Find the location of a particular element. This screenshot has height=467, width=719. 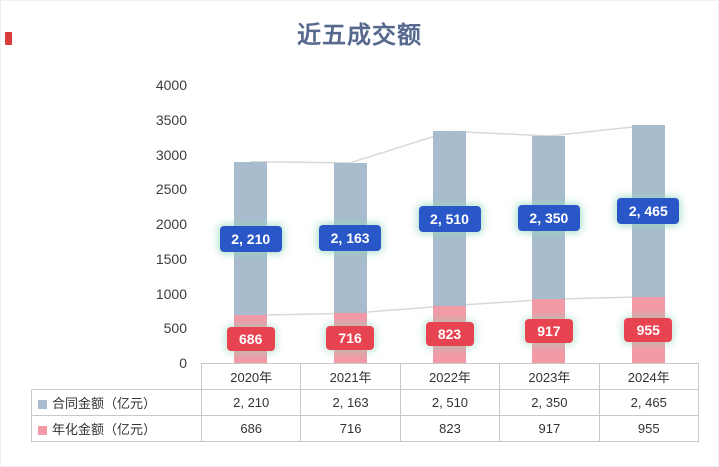

y-axis-tick-label: 500 is located at coordinates (175, 328).